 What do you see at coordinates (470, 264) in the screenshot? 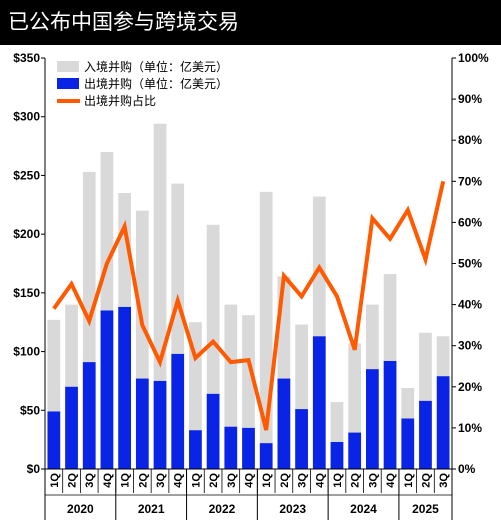
I see `right-tick-label: 50%` at bounding box center [470, 264].